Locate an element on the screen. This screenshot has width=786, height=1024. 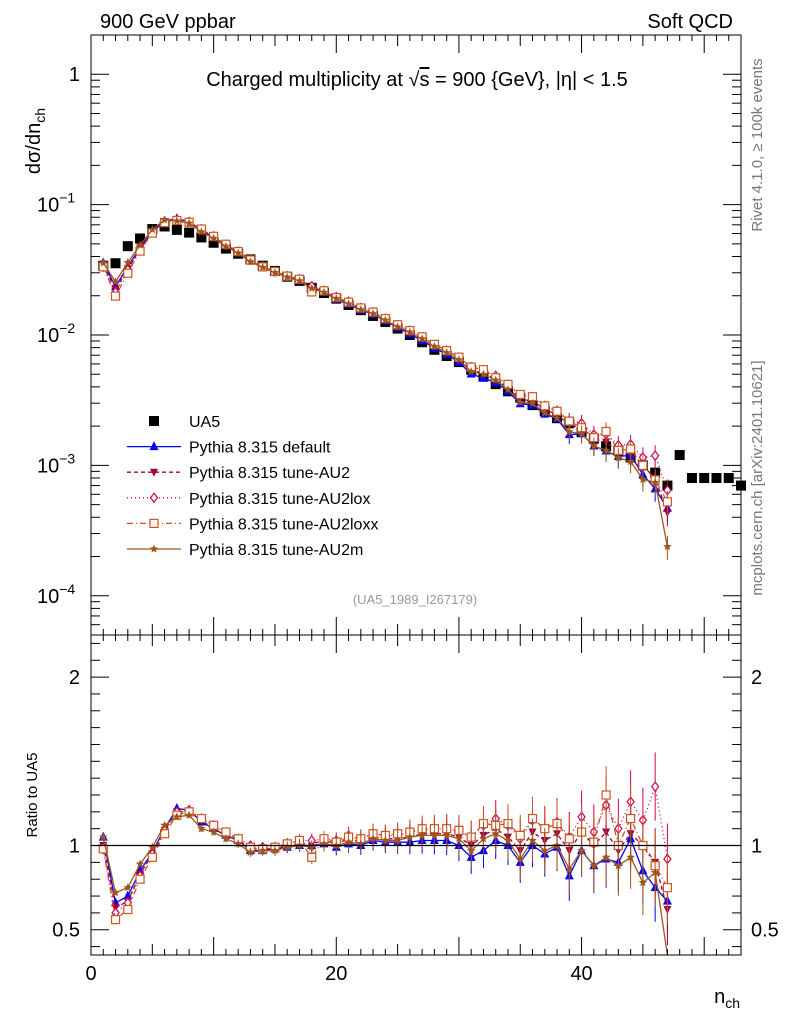
legend-label: Pythia 8.315 default is located at coordinates (260, 448).